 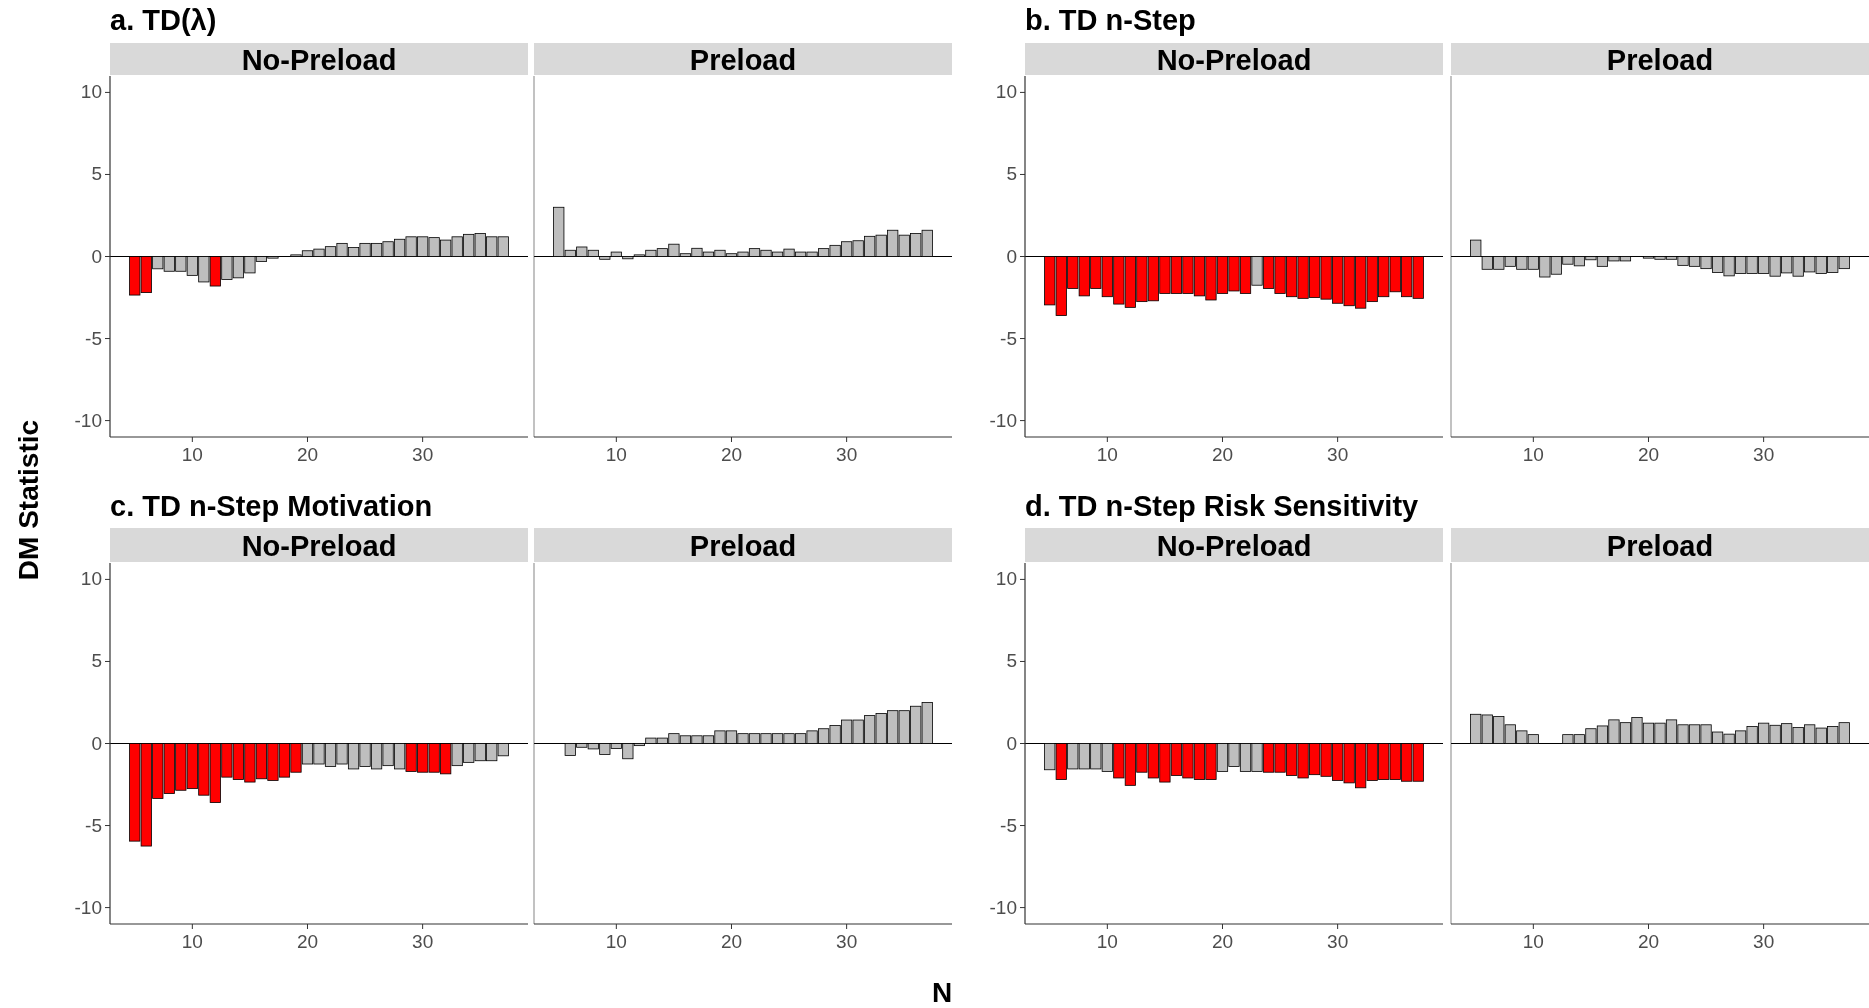 What do you see at coordinates (1222, 506) in the screenshot?
I see `chart-title: d. TD n-Step Risk Sensitivity` at bounding box center [1222, 506].